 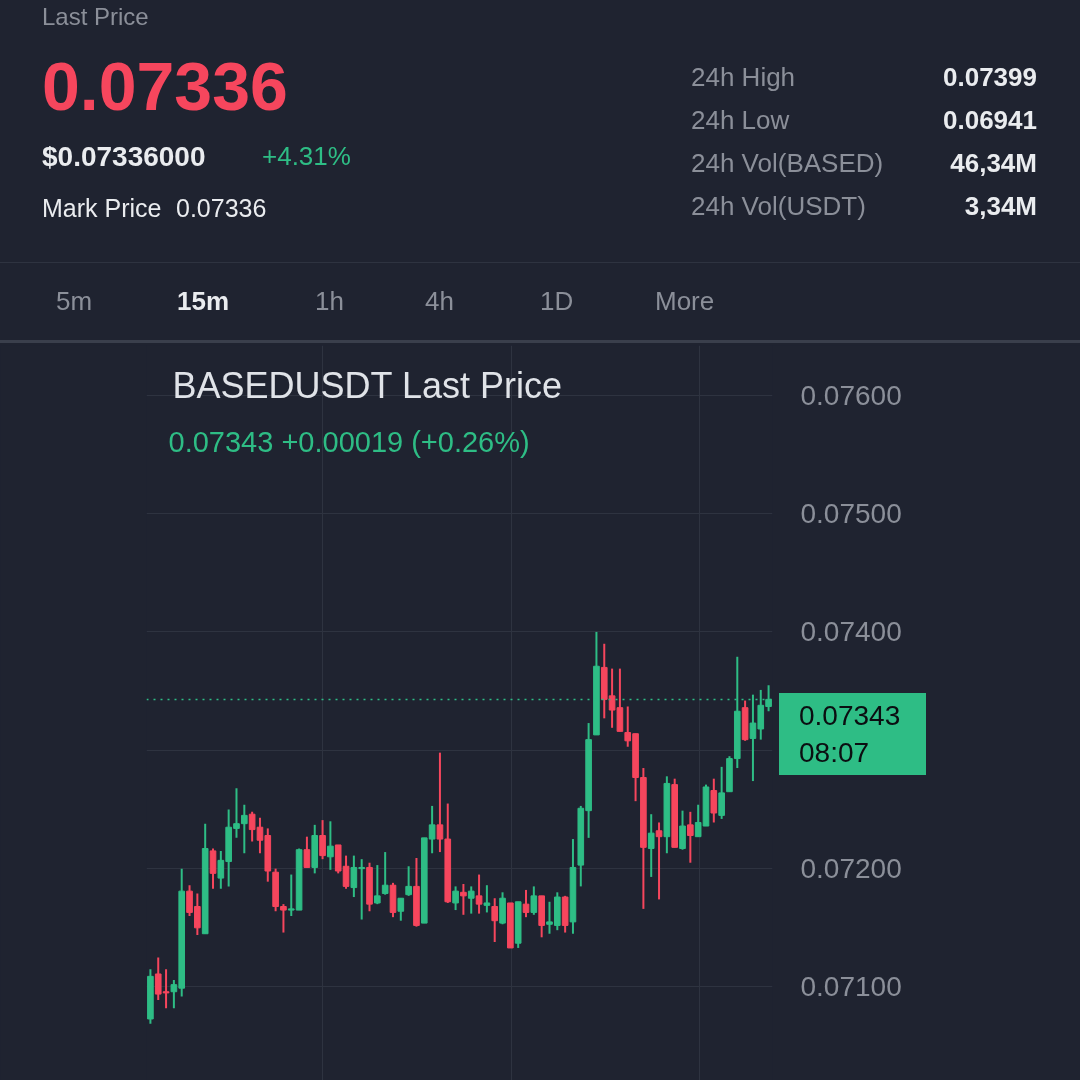 What do you see at coordinates (990, 78) in the screenshot?
I see `text: 0.07399` at bounding box center [990, 78].